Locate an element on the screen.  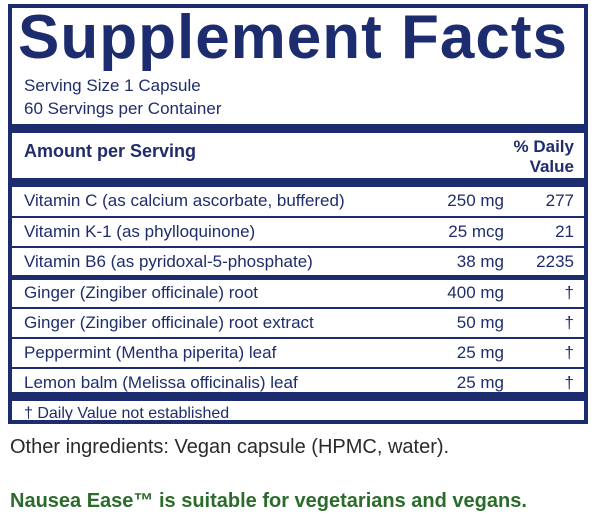
divider-thick-top is located at coordinates (298, 128).